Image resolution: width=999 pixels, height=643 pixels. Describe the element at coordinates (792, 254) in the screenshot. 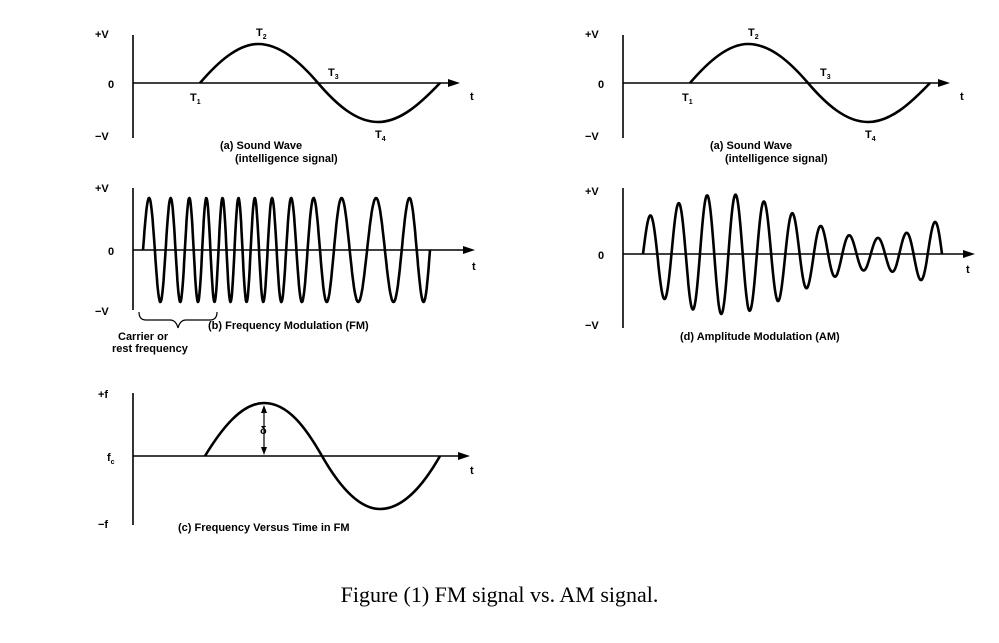

I see `am-waveform` at that location.